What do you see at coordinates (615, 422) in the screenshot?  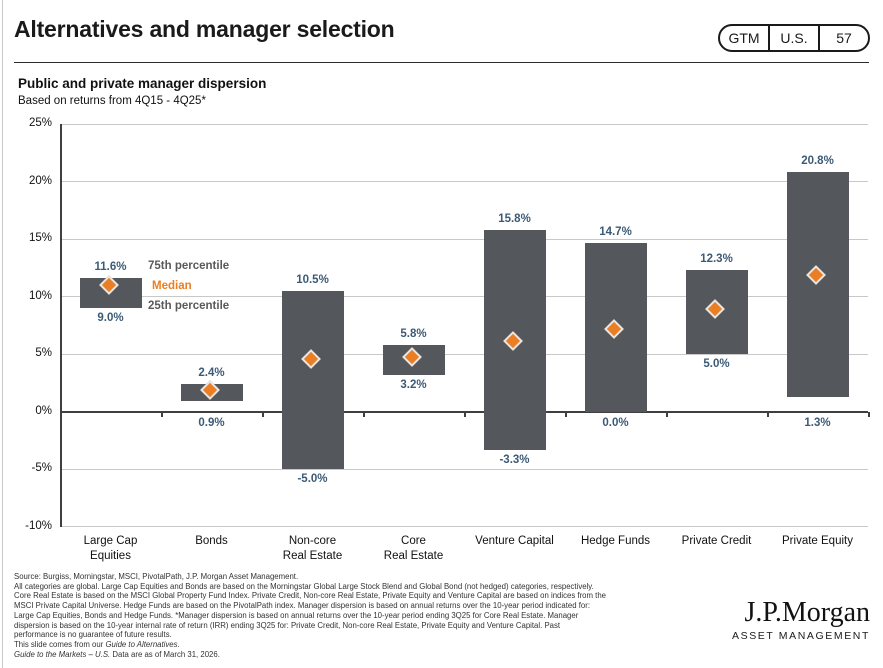 I see `p25-value-label: 0.0%` at bounding box center [615, 422].